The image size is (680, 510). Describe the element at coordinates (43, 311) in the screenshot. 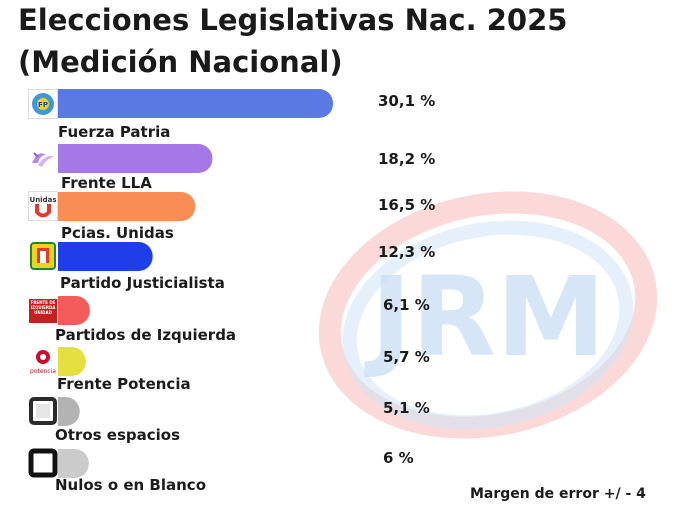

I see `partidos-de-izquierda-logo-icon: FRENTE DE IZQUIERDA UNIDAD` at that location.